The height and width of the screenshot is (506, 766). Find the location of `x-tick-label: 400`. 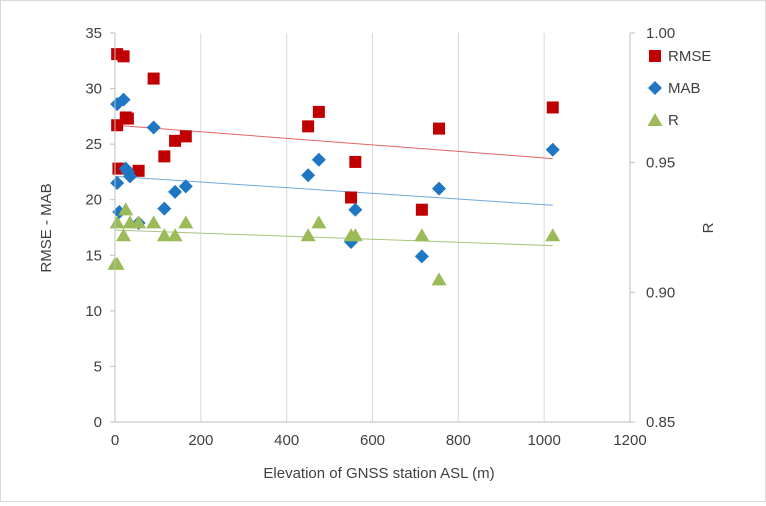

x-tick-label: 400 is located at coordinates (286, 440).